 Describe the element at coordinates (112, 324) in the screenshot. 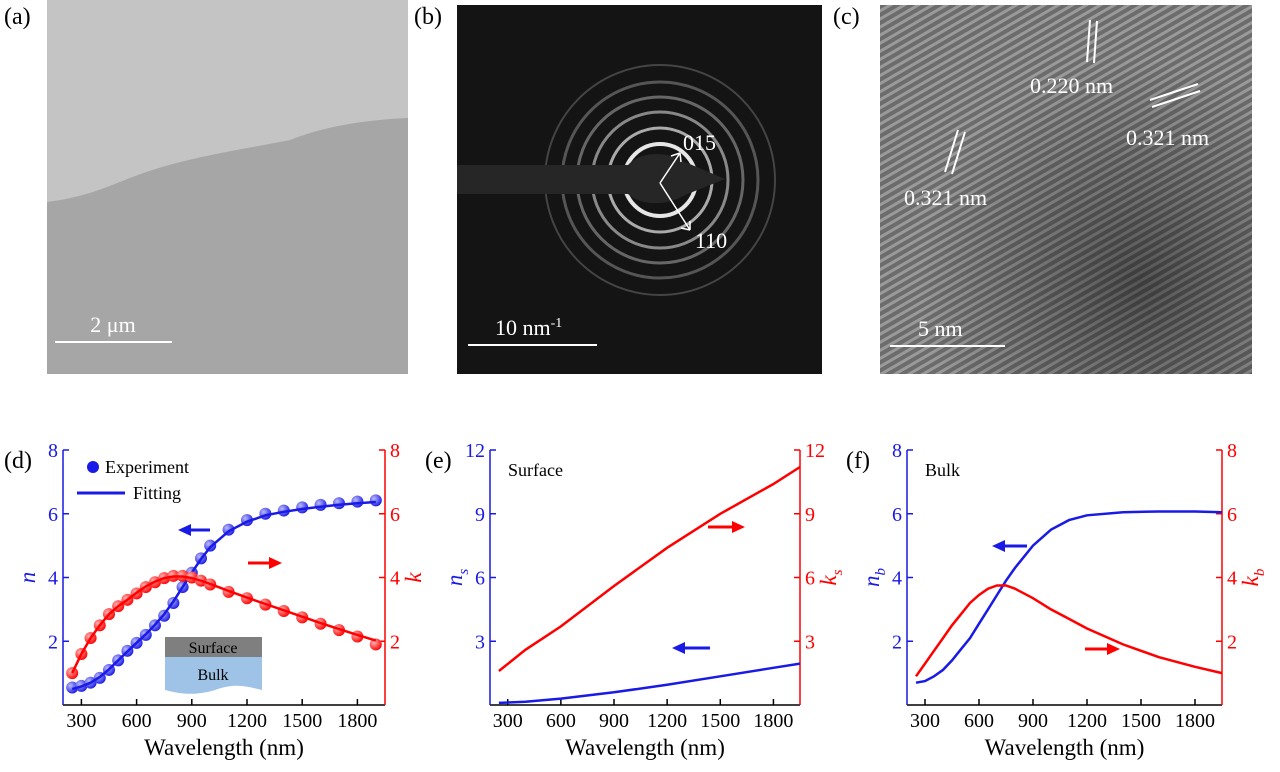

I see `scale-label: 2 μm` at that location.